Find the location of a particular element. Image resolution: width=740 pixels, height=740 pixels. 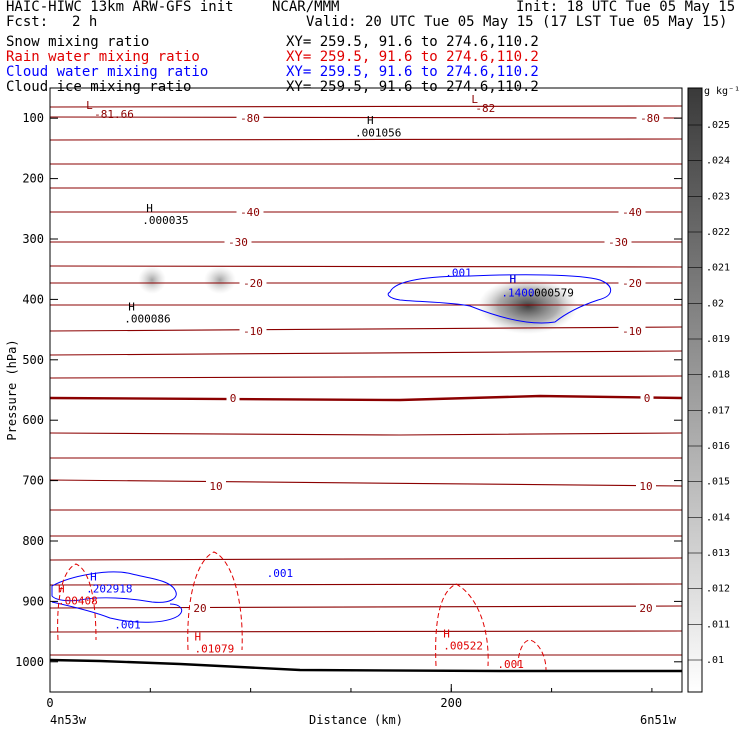

y-tick-label: 400 is located at coordinates (33, 299).